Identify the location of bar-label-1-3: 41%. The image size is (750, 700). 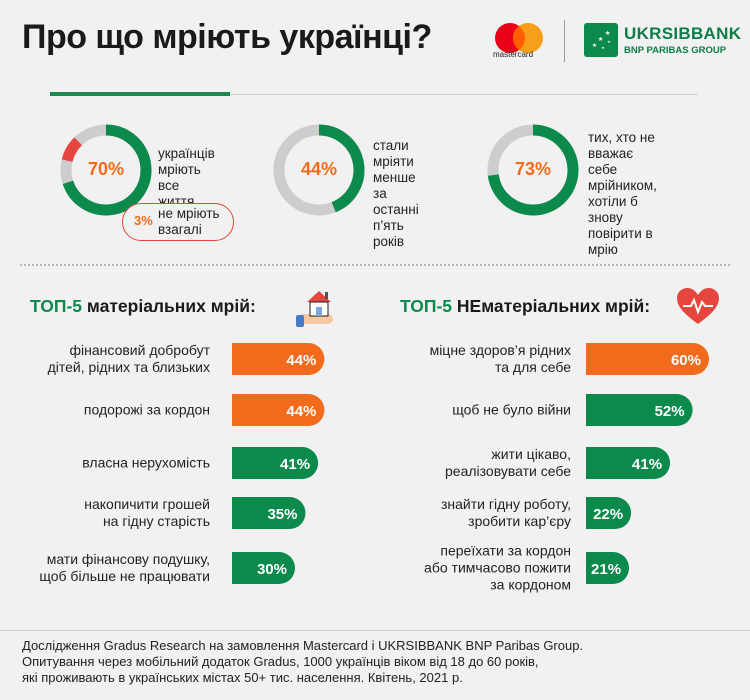
(295, 464).